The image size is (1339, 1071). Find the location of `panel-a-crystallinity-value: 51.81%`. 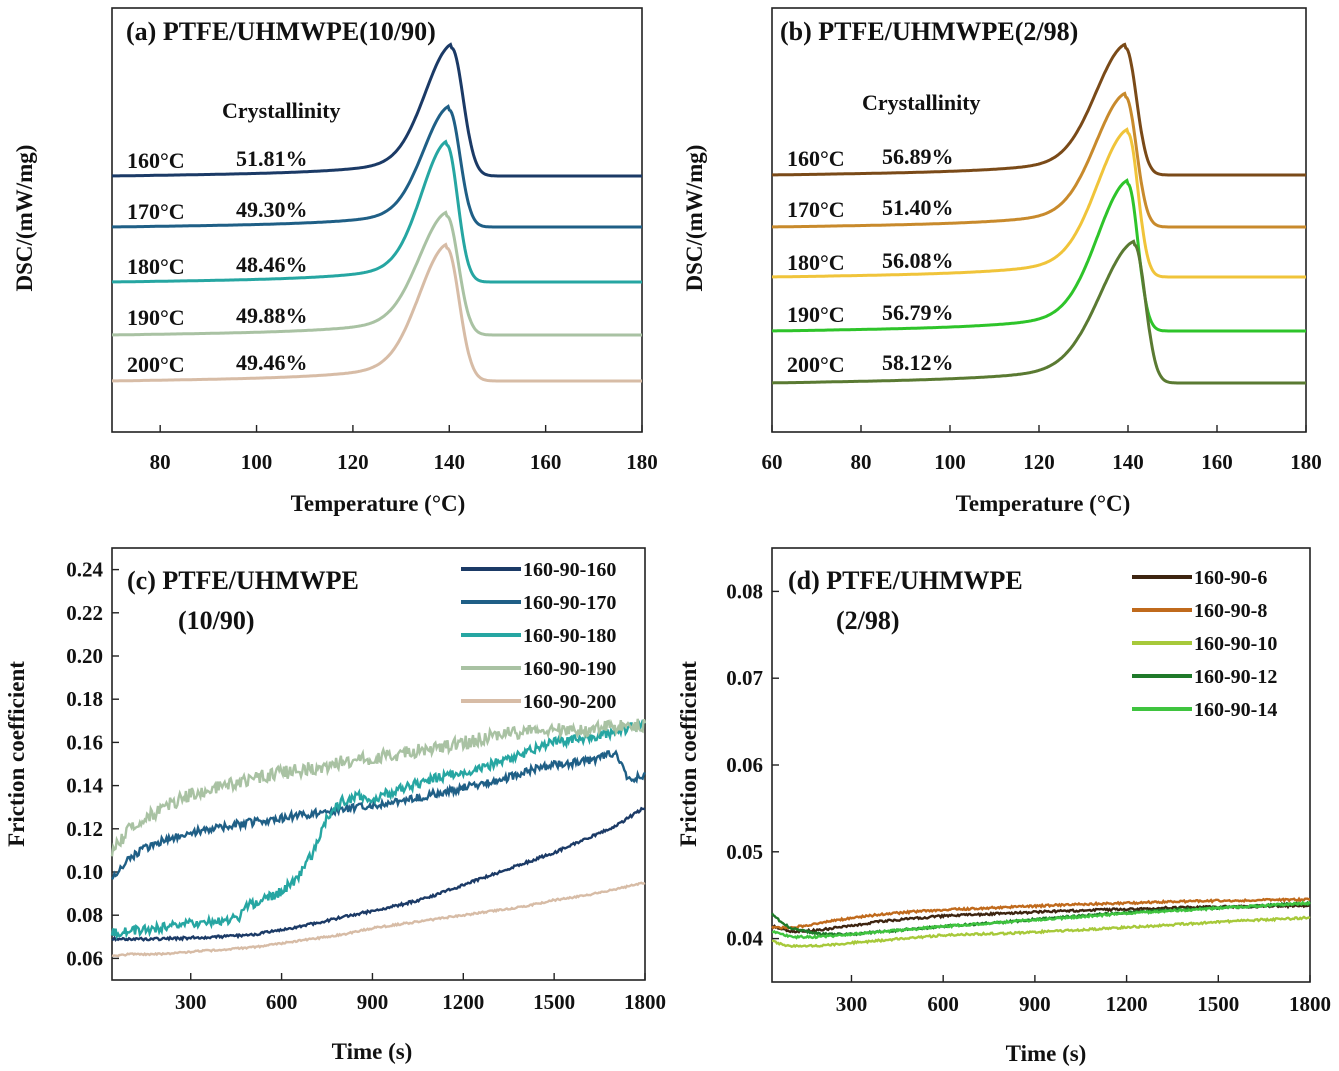

panel-a-crystallinity-value: 51.81% is located at coordinates (272, 158).